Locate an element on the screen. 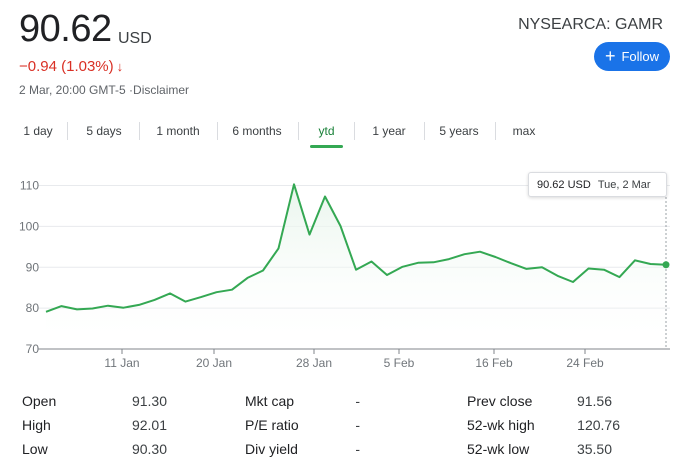 This screenshot has width=676, height=469. stats-row: Open 91.30 Mkt cap - Prev close 91.56 is located at coordinates (338, 404).